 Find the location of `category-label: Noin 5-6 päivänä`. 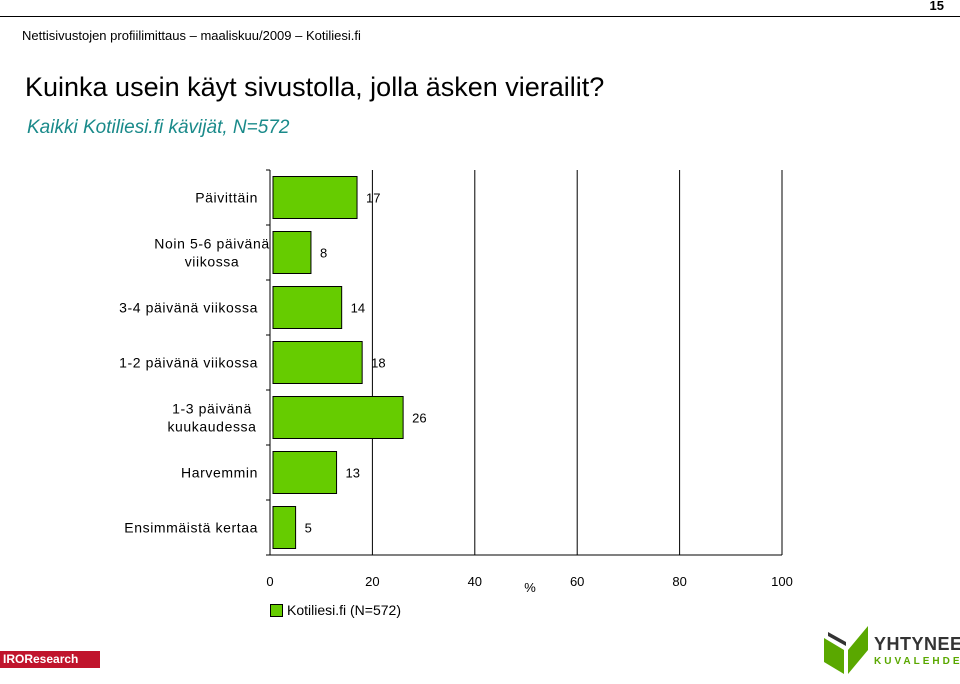

category-label: Noin 5-6 päivänä is located at coordinates (211, 244).